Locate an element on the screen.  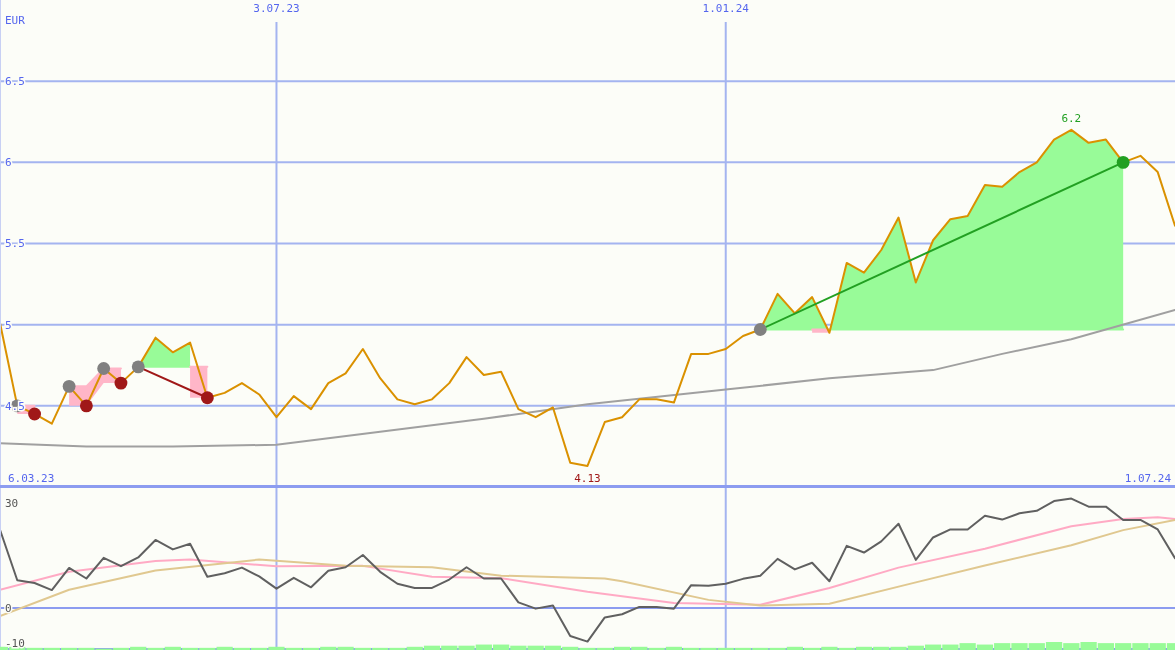
y-tick-label: -10 is located at coordinates (15, 643).